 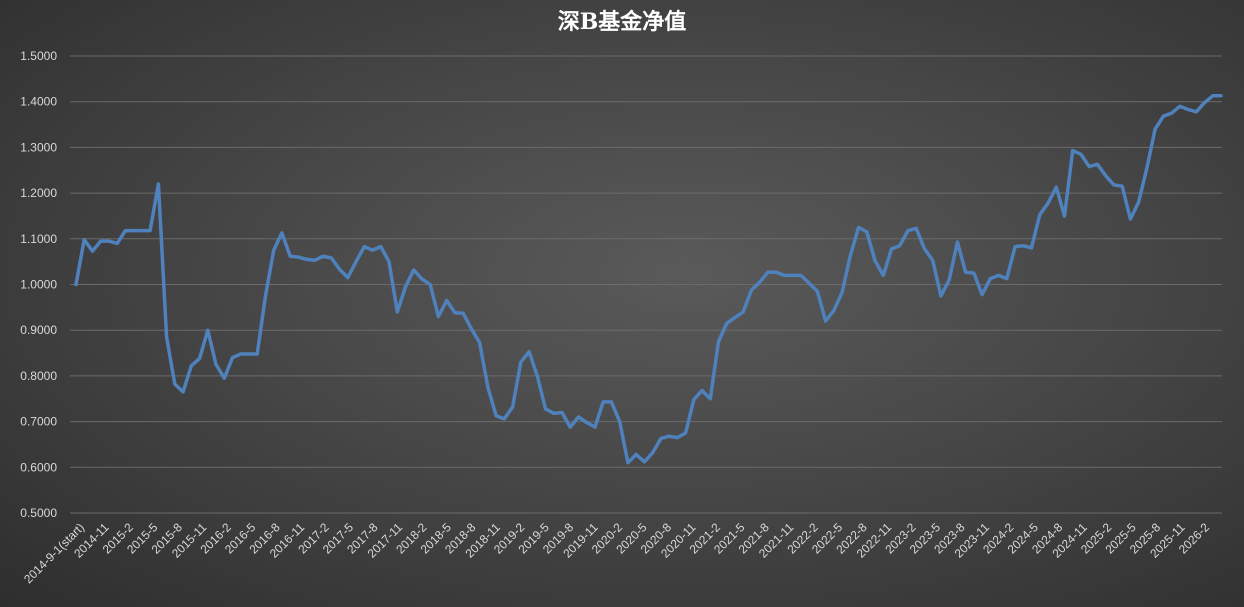 I want to click on y-tick-label: 1.4000, so click(x=38, y=102).